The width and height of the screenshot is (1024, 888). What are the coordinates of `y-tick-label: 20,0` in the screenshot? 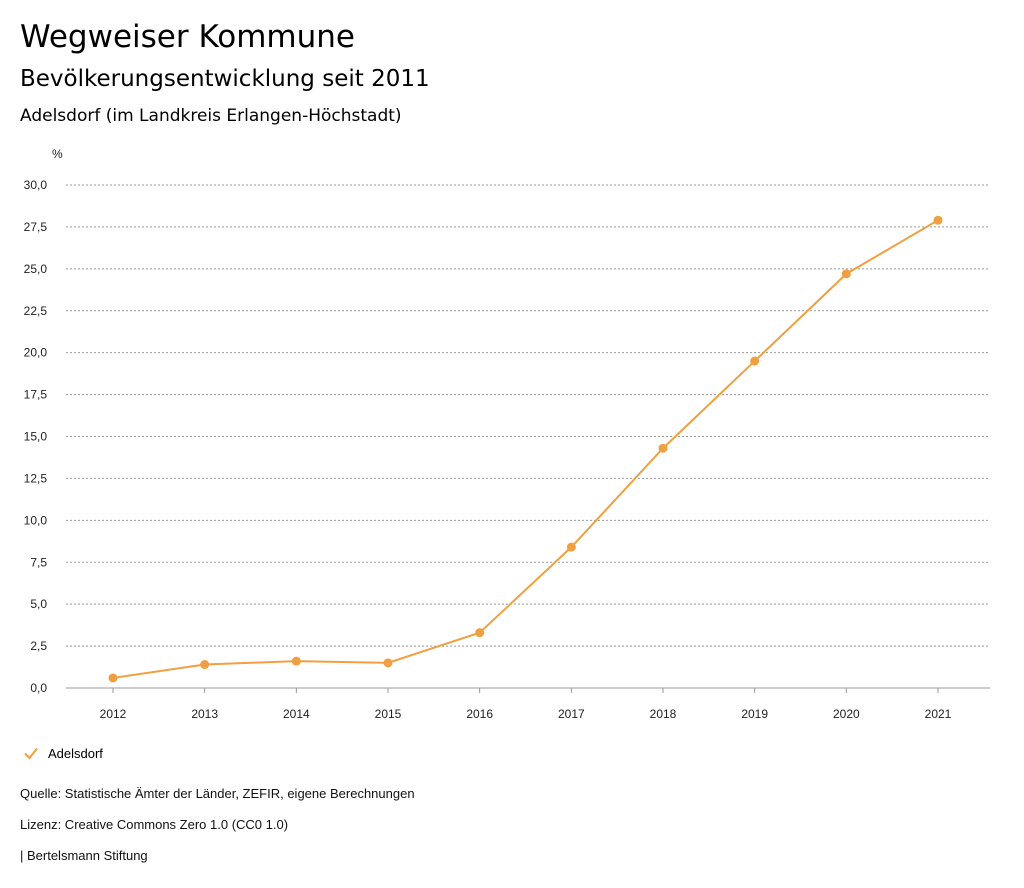 It's located at (36, 353).